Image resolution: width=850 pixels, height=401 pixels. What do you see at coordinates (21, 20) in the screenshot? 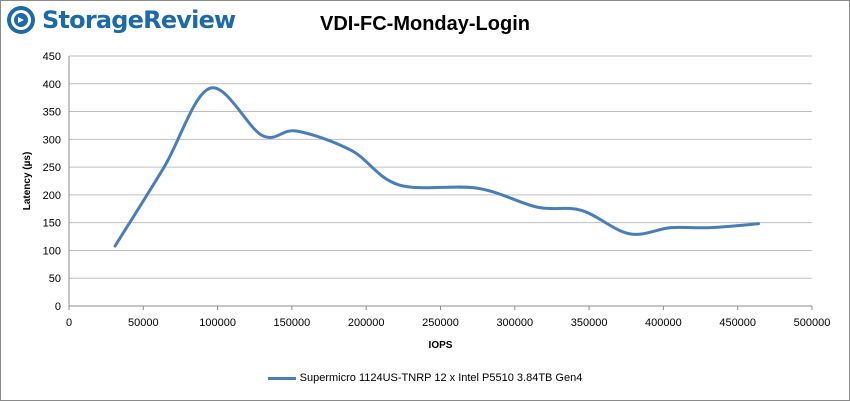
I see `storagereview-logo-icon` at bounding box center [21, 20].